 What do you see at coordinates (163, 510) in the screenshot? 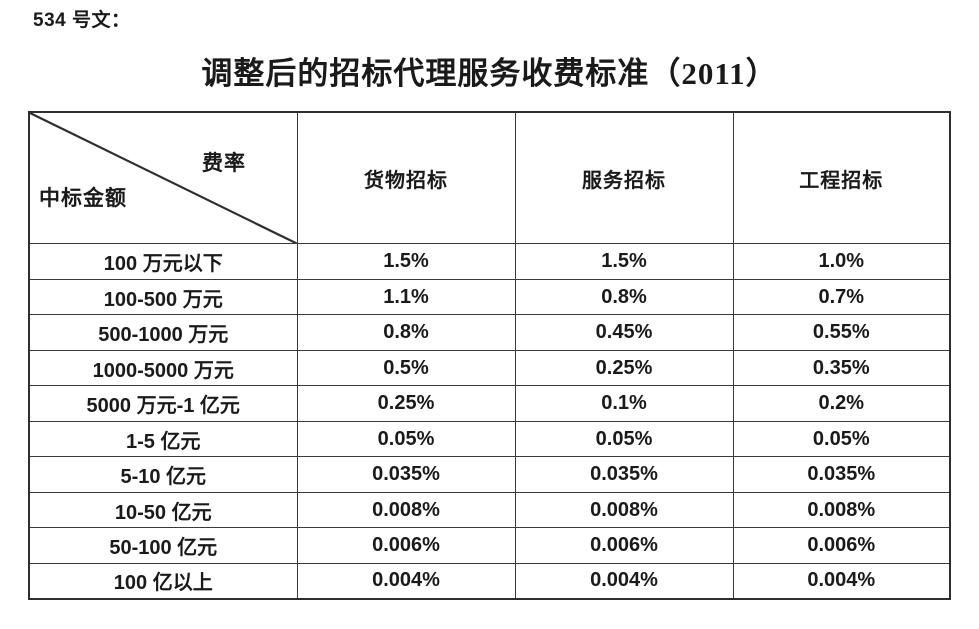
I see `row-label: 10-50 亿元` at bounding box center [163, 510].